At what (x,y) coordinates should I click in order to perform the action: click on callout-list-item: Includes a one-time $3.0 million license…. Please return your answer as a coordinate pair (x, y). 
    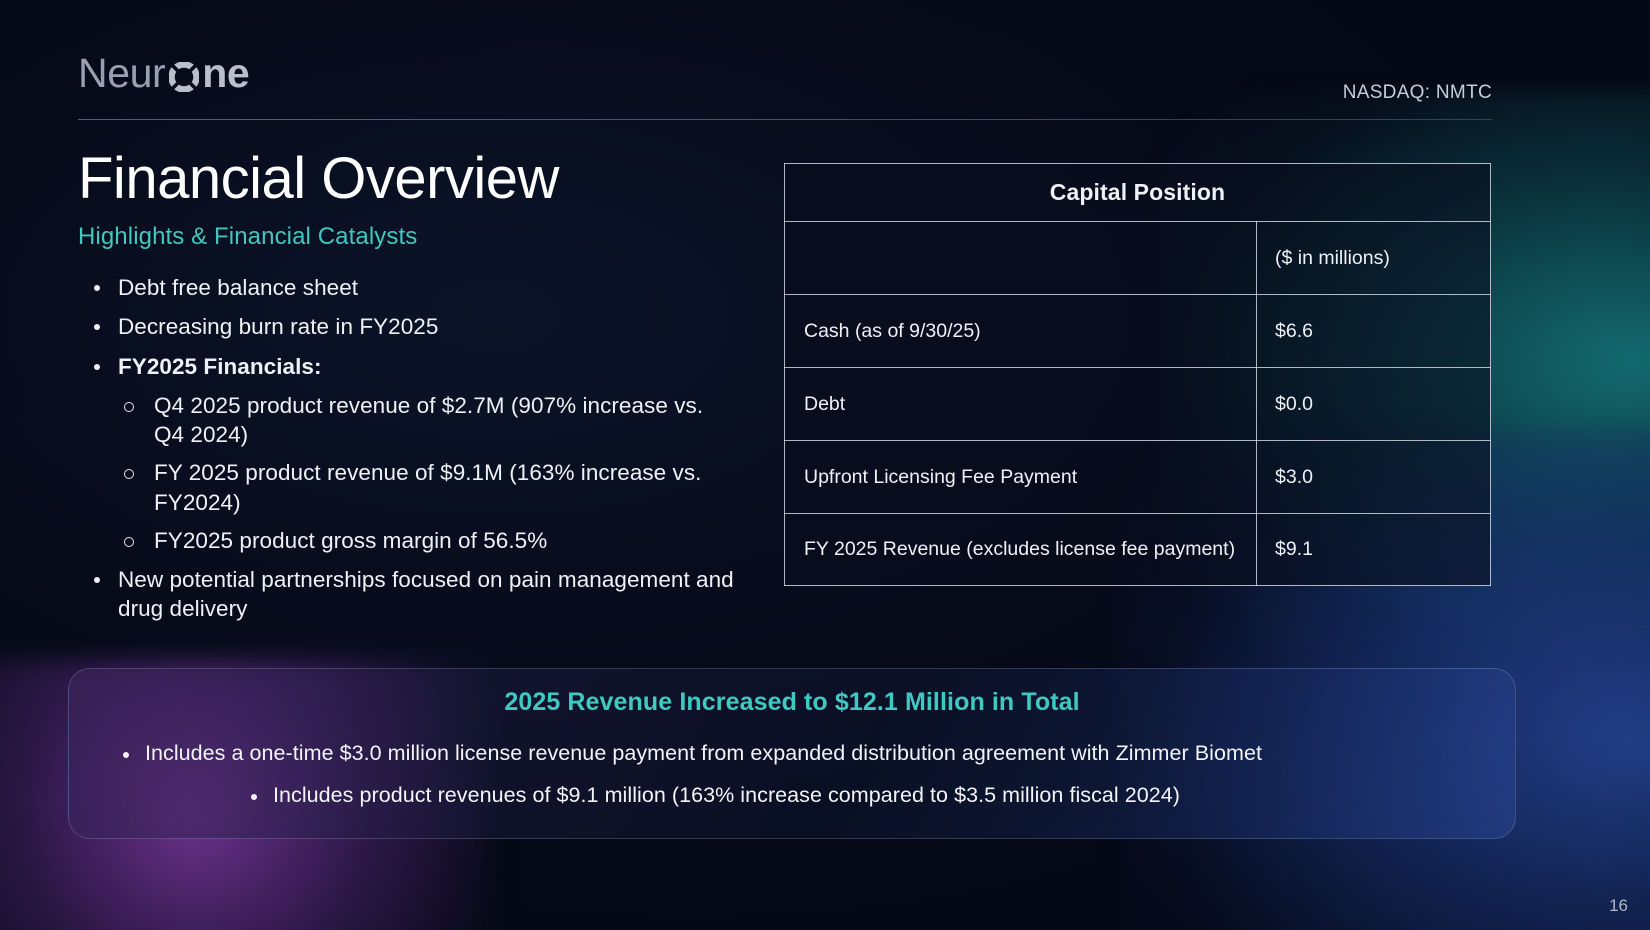
    Looking at the image, I should click on (812, 753).